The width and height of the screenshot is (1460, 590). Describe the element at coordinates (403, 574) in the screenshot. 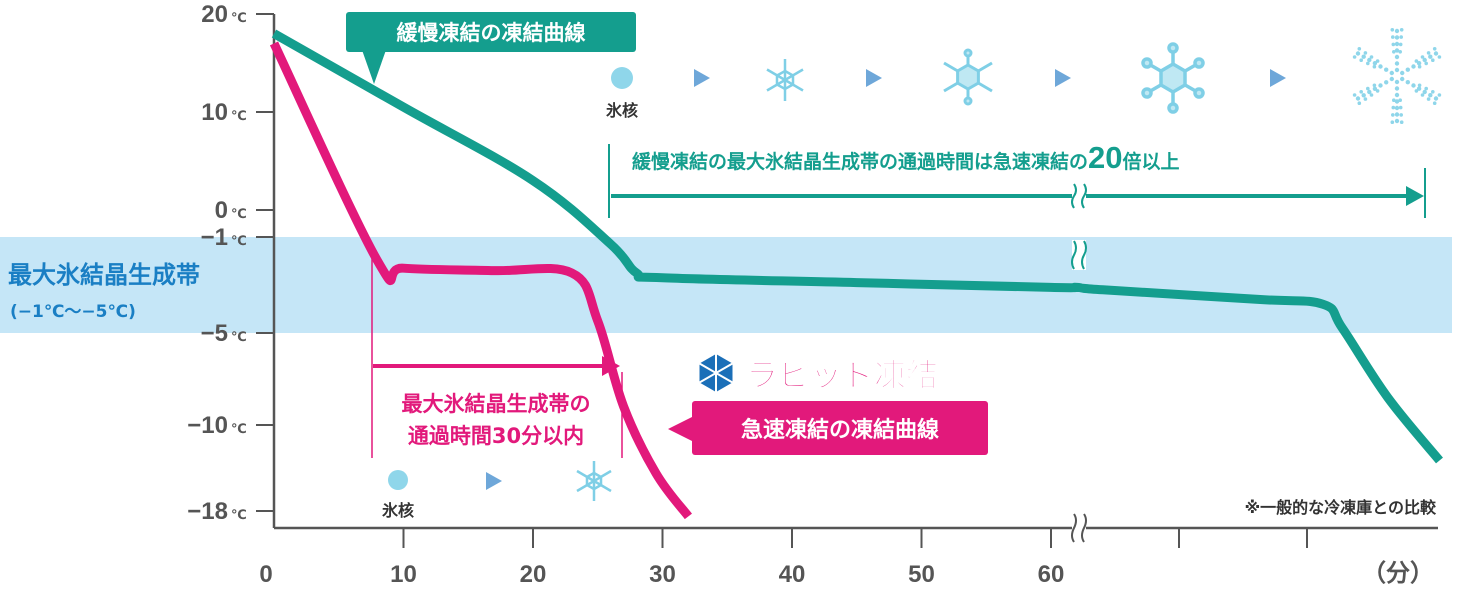

I see `x-tick-label: 10` at that location.